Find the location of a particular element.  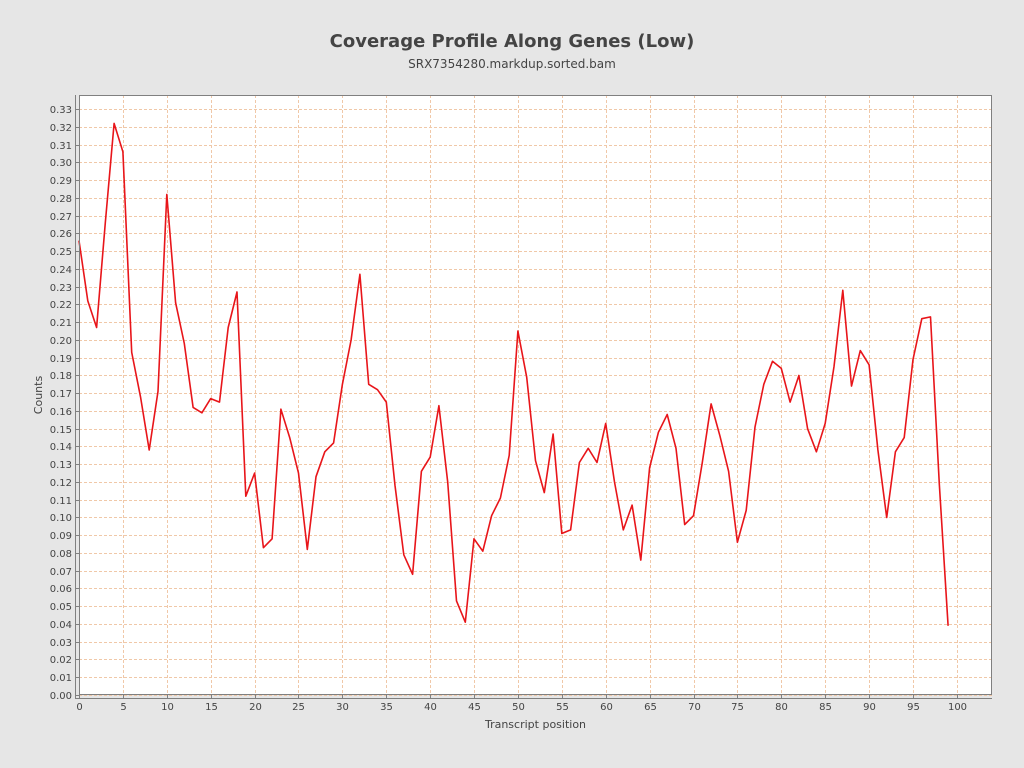

y-axis-label: Counts is located at coordinates (38, 395).